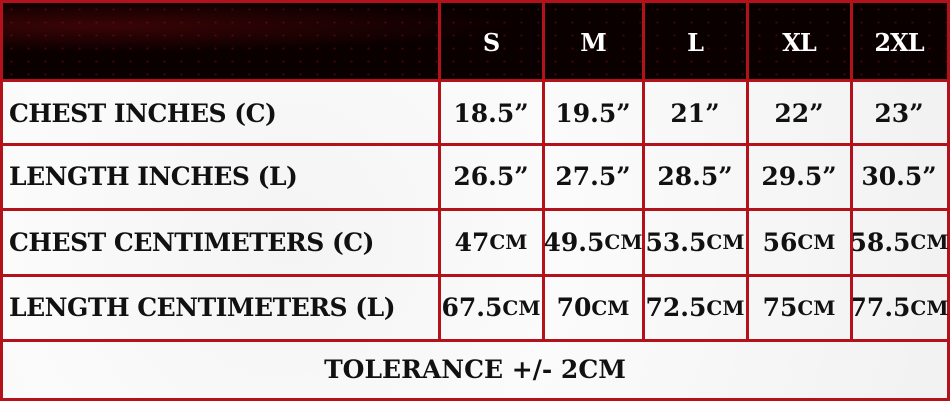 This screenshot has width=950, height=401. I want to click on table-cell: 72.5 CM, so click(695, 307).